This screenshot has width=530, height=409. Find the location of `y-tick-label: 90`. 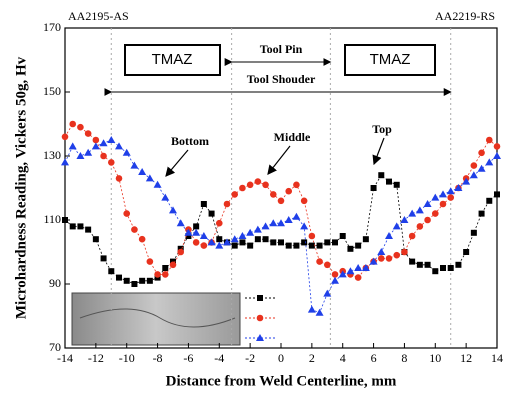

y-tick-label: 90 is located at coordinates (55, 283).